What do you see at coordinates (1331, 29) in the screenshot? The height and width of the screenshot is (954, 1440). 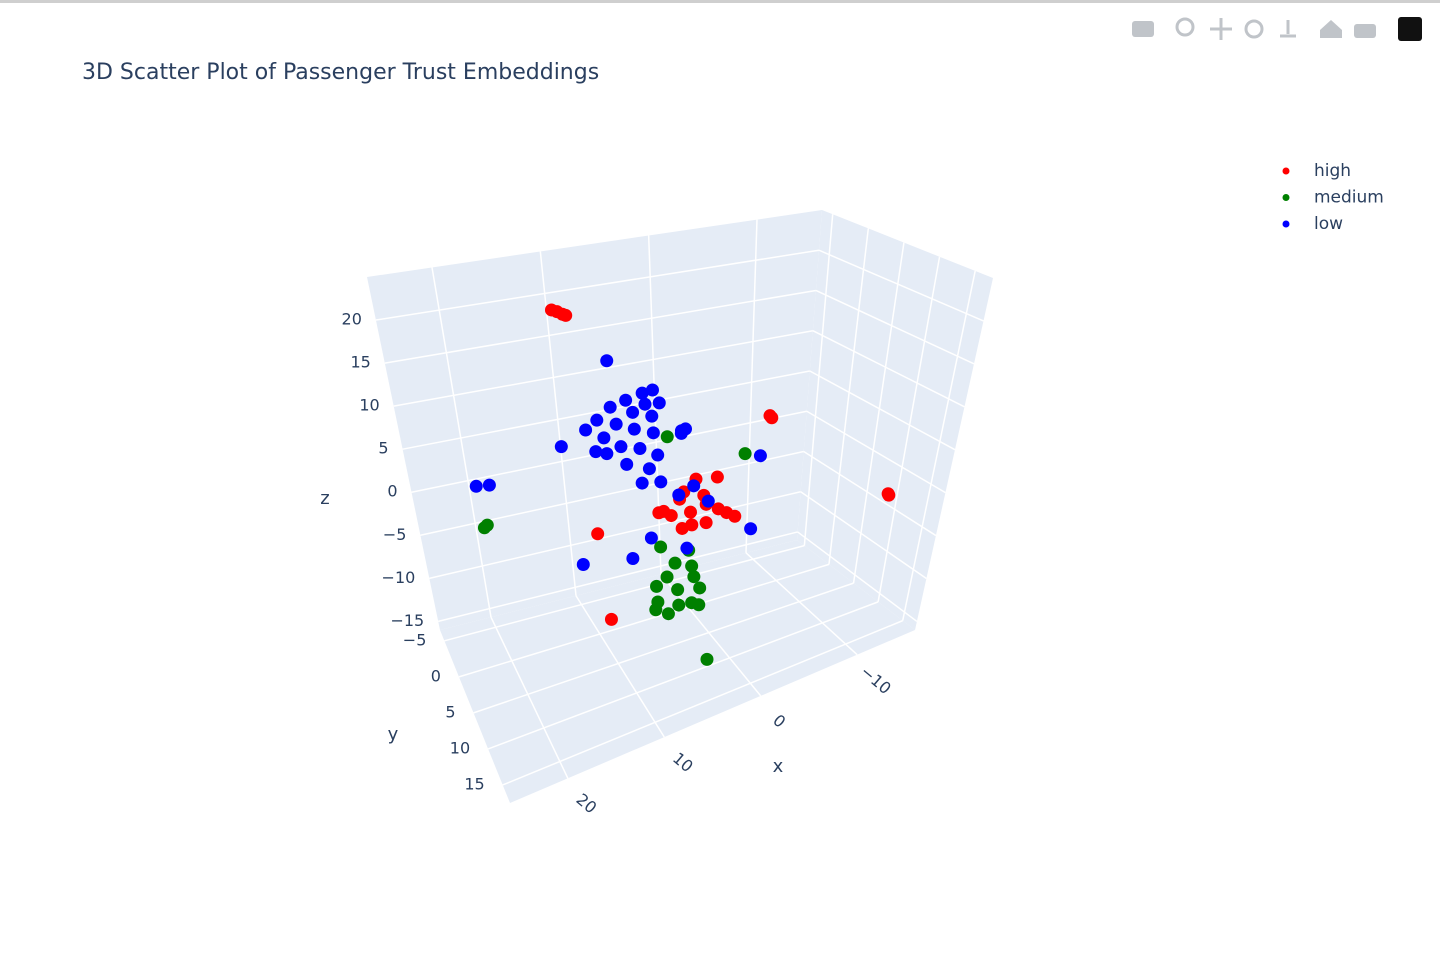 I see `home-icon` at bounding box center [1331, 29].